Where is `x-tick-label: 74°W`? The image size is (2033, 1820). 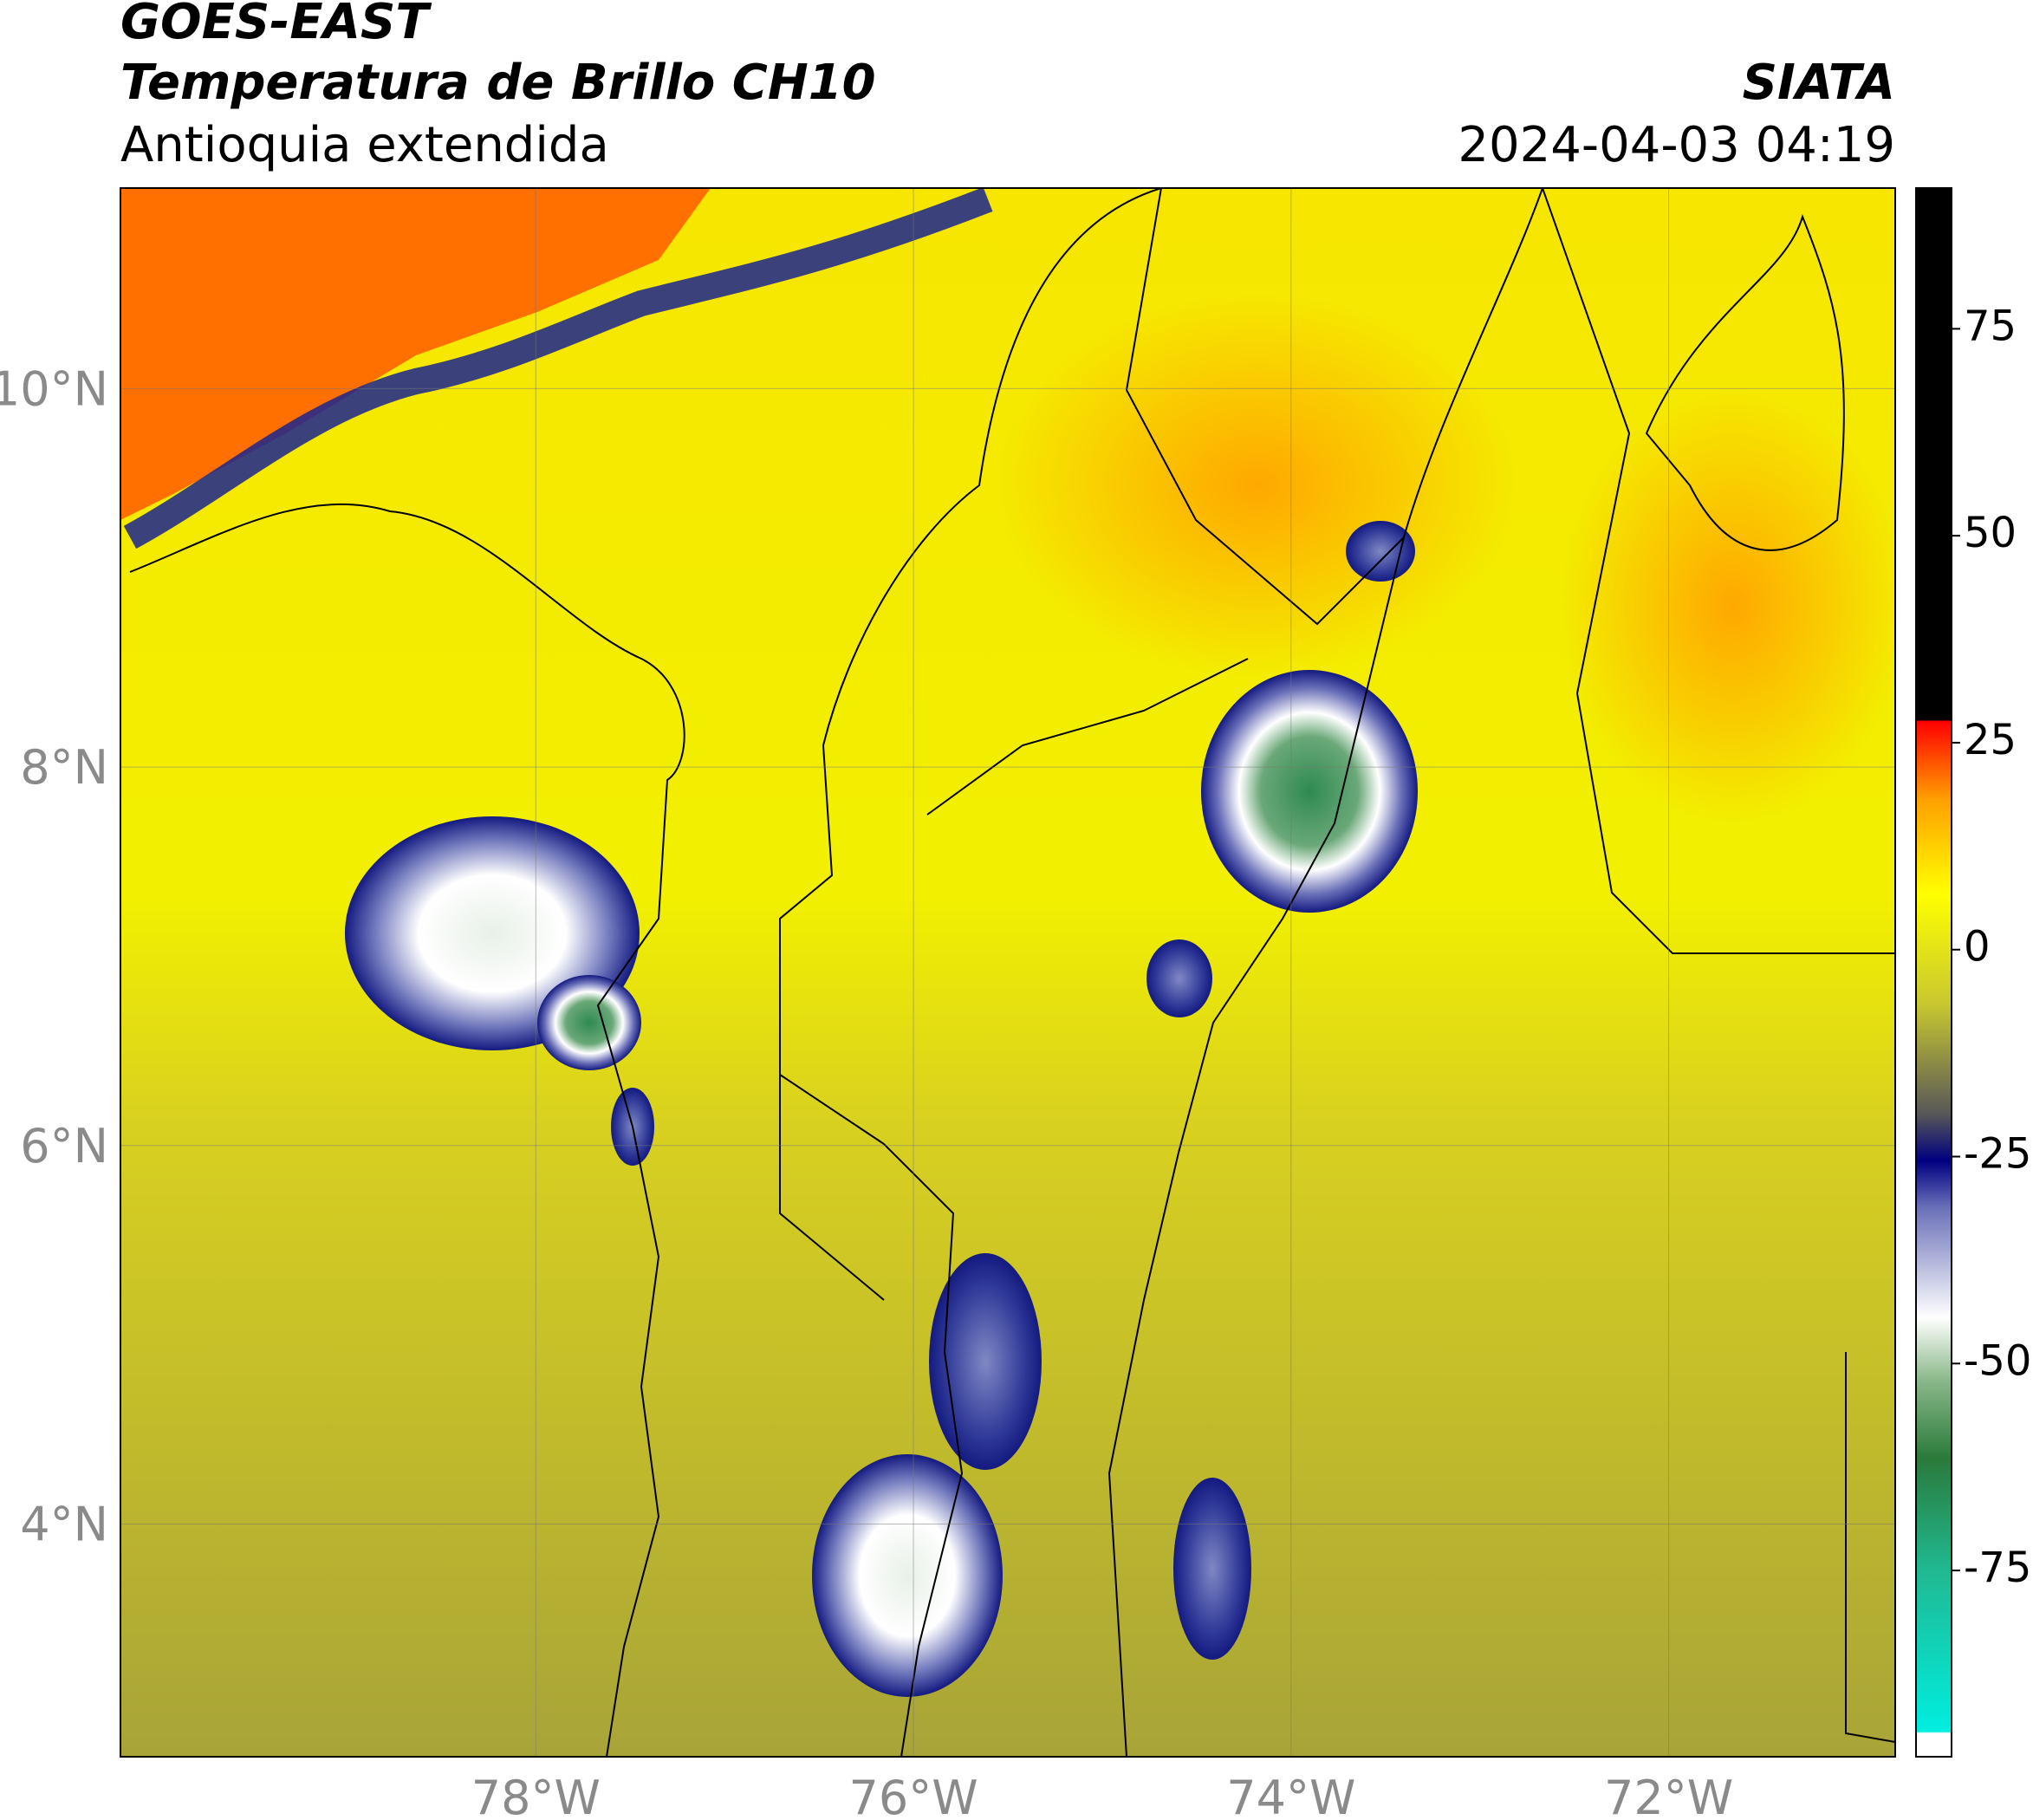
x-tick-label: 74°W is located at coordinates (1290, 1795).